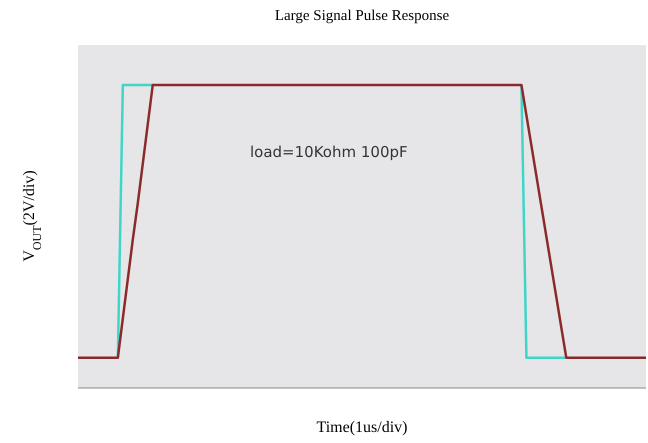 The image size is (648, 443). What do you see at coordinates (362, 427) in the screenshot?
I see `x-axis-title: Time(1us/div)` at bounding box center [362, 427].